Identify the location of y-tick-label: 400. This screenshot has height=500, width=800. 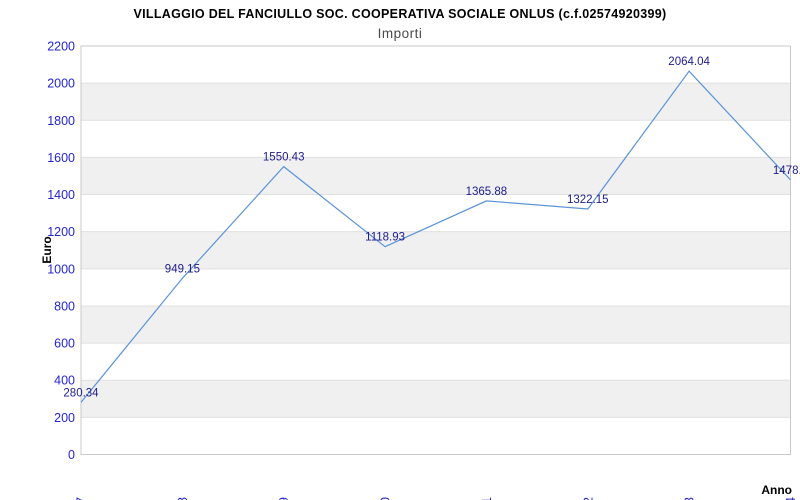
(64, 381).